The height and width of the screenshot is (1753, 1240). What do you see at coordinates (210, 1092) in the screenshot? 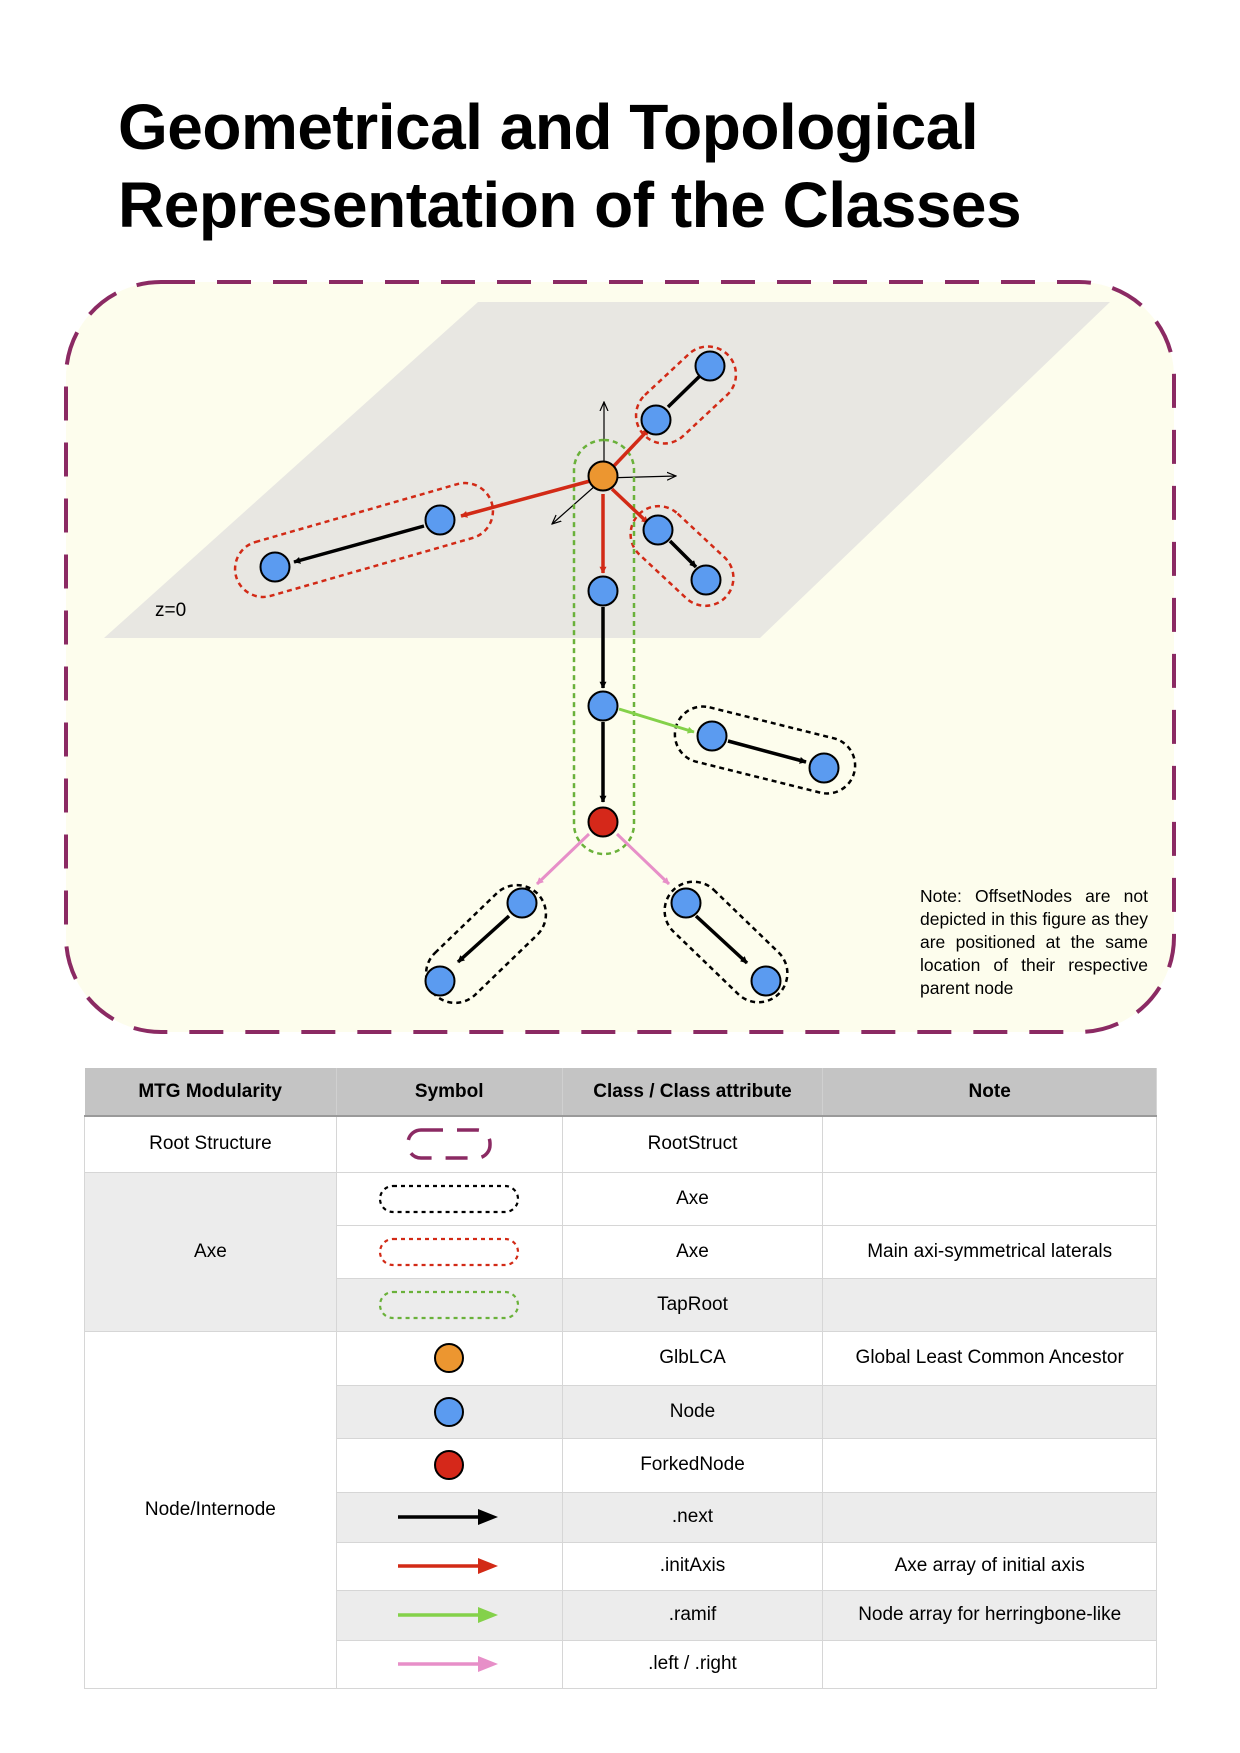
I see `header-mtg-modularity: MTG Modularity` at bounding box center [210, 1092].